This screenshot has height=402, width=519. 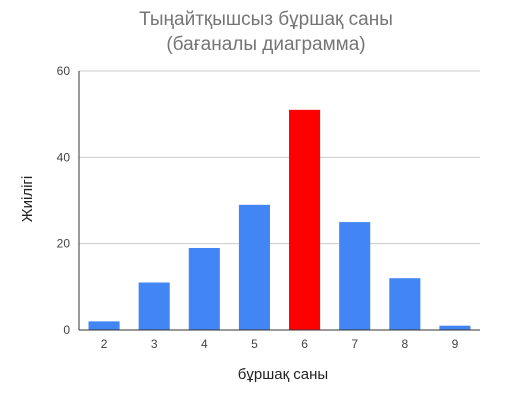 I want to click on y-tick-labels: 0 20 40 60, so click(x=64, y=200).